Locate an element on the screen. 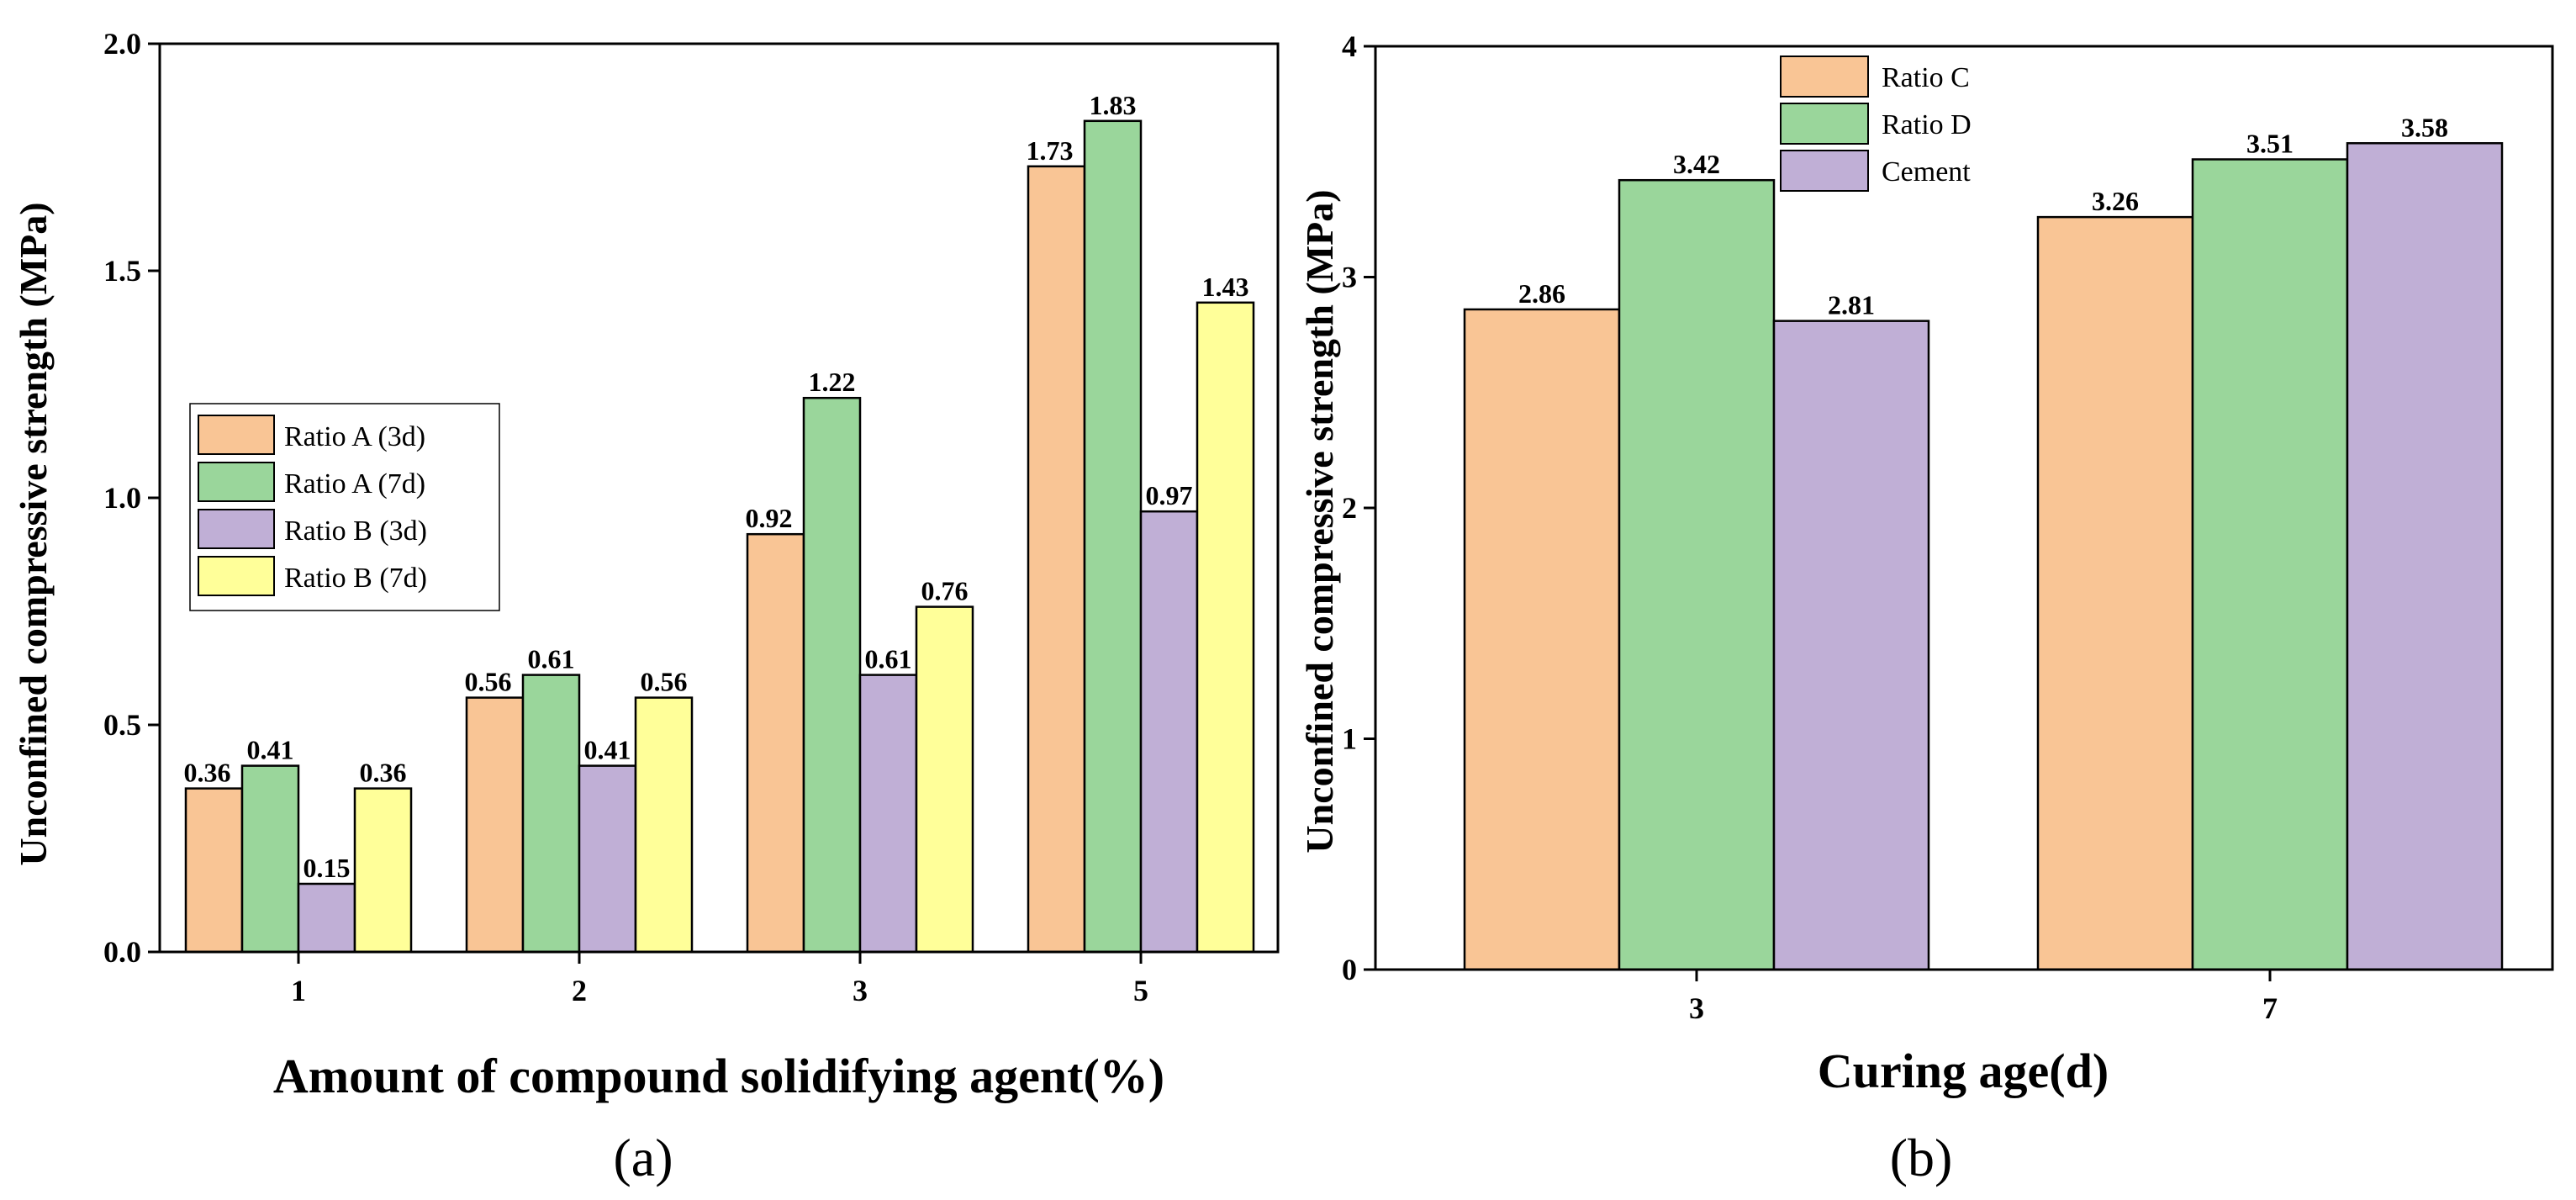 The height and width of the screenshot is (1200, 2576). chart-a-data-label-5-2: 0.97 is located at coordinates (1170, 495).